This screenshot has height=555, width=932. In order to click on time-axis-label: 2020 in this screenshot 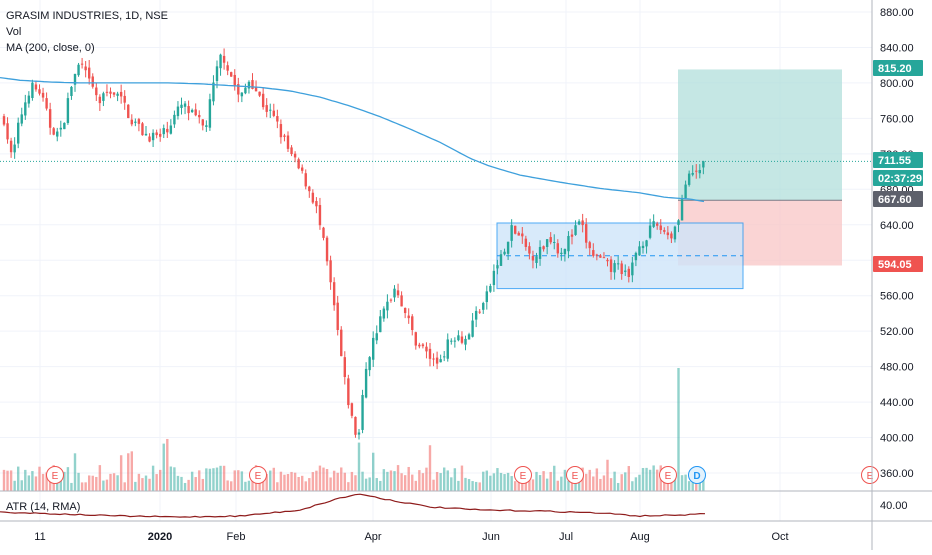, I will do `click(160, 537)`.